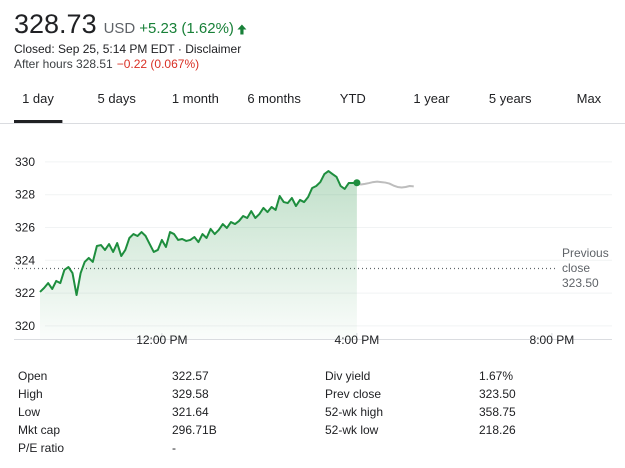 The image size is (625, 468). I want to click on tab: Max, so click(589, 98).